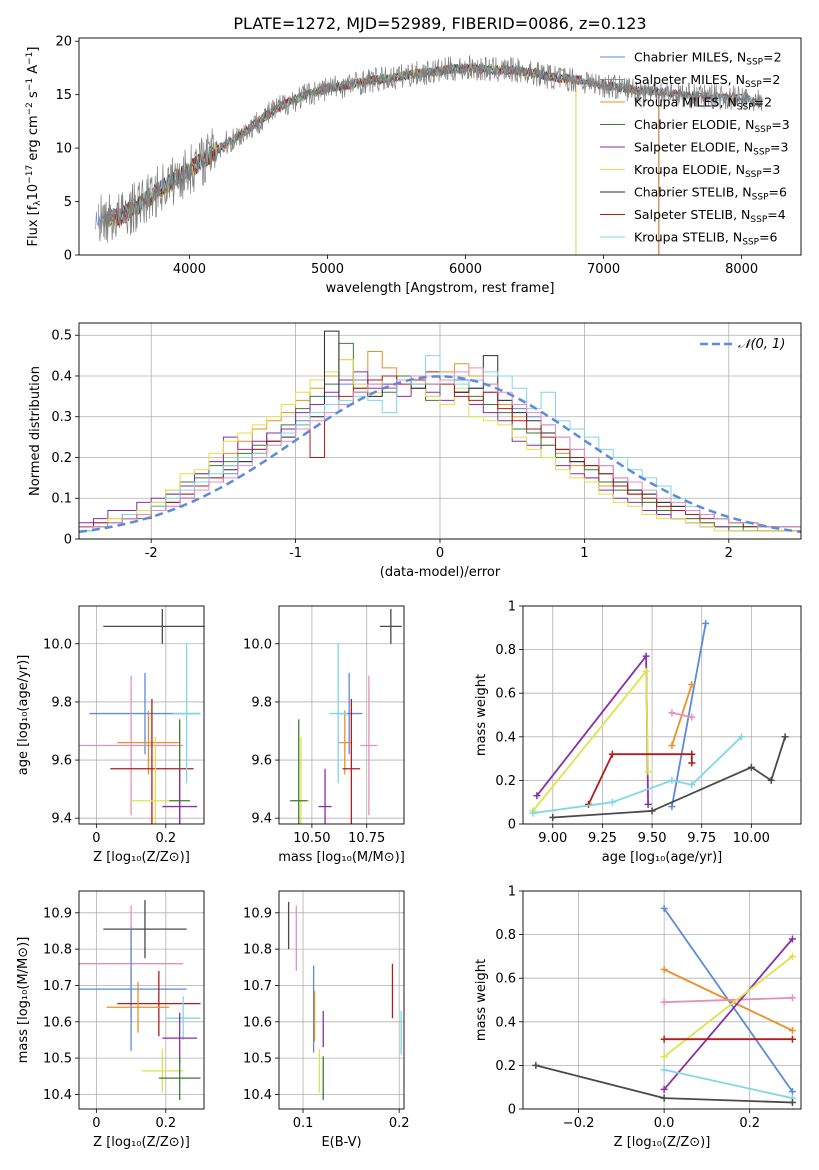 This screenshot has height=1170, width=819. I want to click on y-axis-label: Normed distribution, so click(35, 431).